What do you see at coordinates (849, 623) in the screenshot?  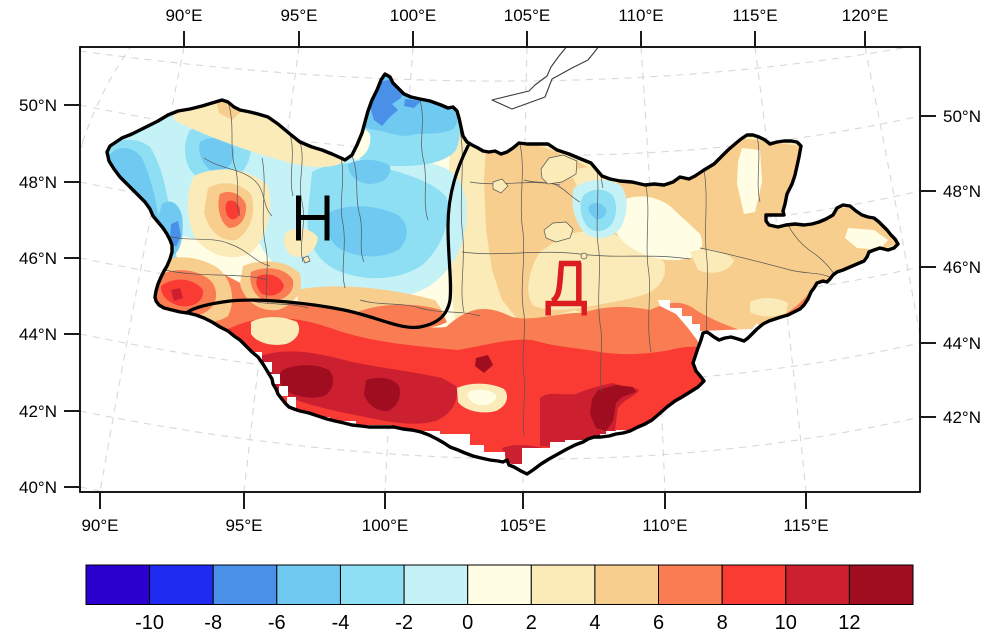 I see `svg-text: 12` at bounding box center [849, 623].